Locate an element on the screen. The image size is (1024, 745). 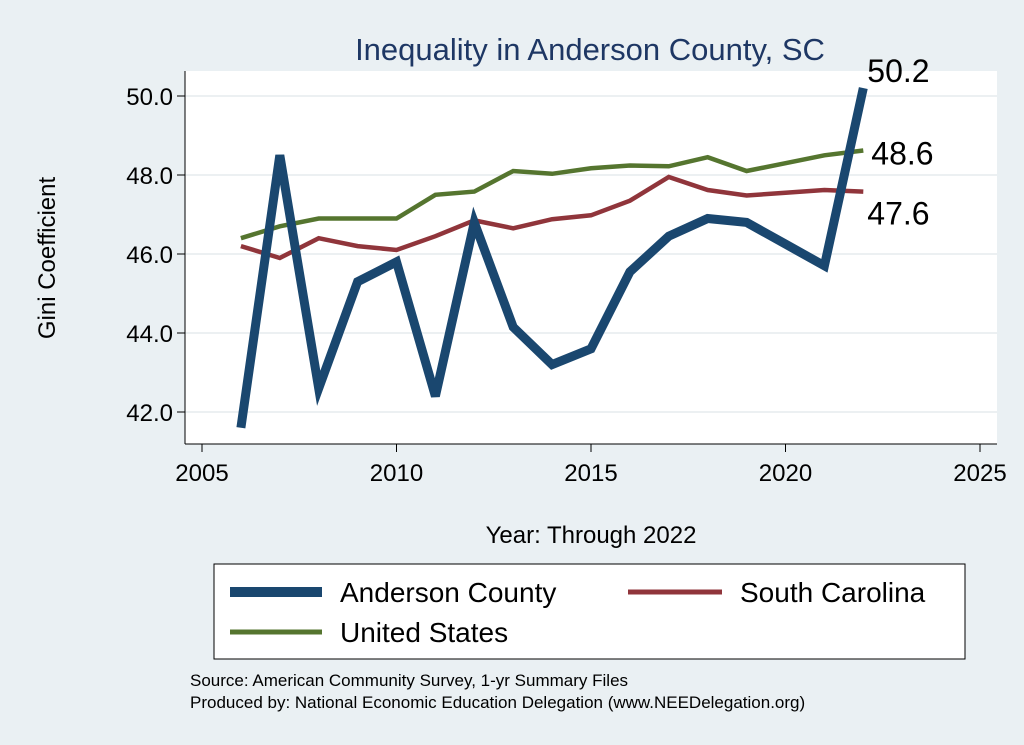
x-tick-label: 2025 is located at coordinates (979, 473).